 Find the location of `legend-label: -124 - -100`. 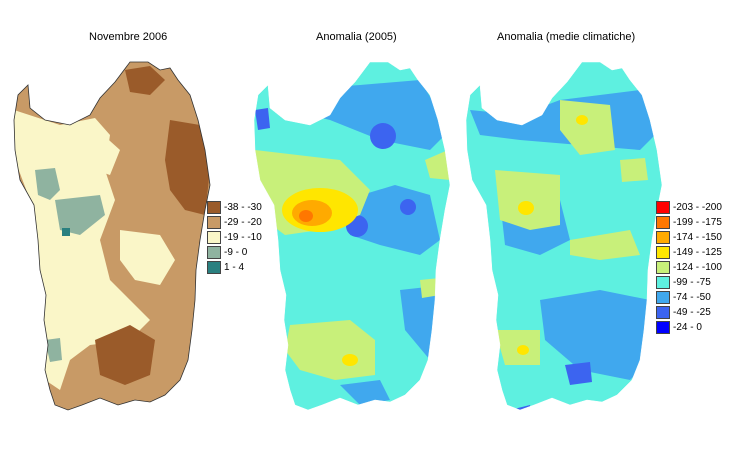

legend-label: -124 - -100 is located at coordinates (697, 267).